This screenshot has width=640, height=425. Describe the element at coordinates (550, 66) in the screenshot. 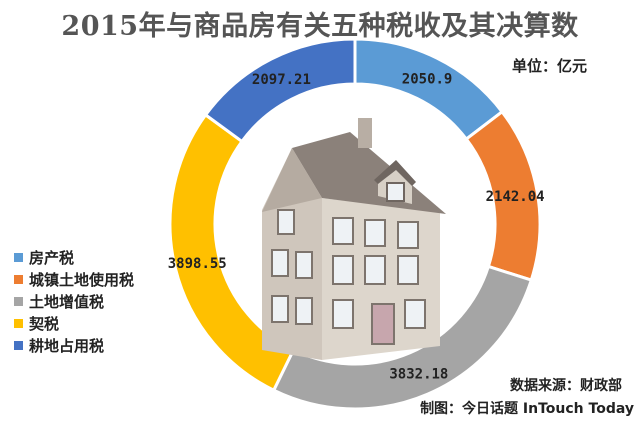

I see `unit-label: 单位：亿元` at that location.